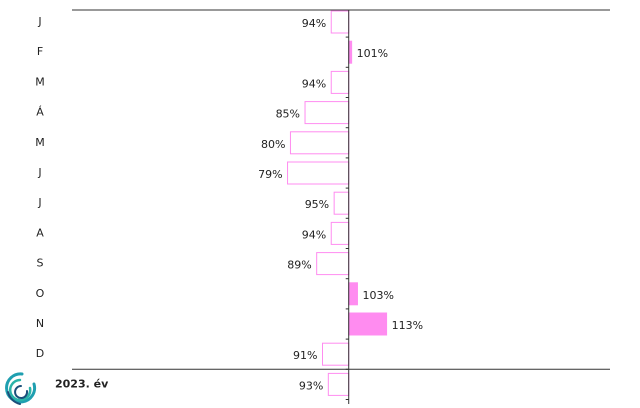 The image size is (640, 408). I want to click on category-label: S, so click(40, 263).